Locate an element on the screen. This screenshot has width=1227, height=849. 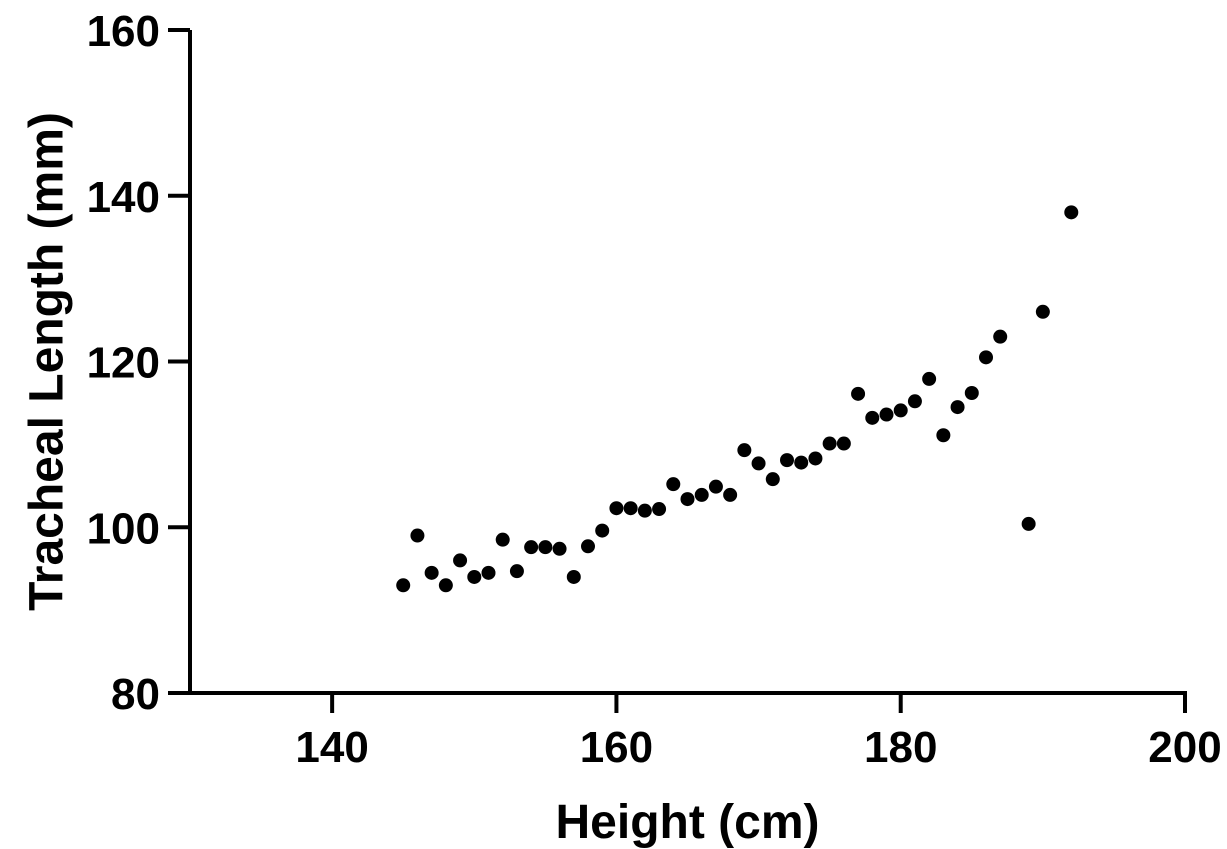
x-tick-label: 180 is located at coordinates (900, 747).